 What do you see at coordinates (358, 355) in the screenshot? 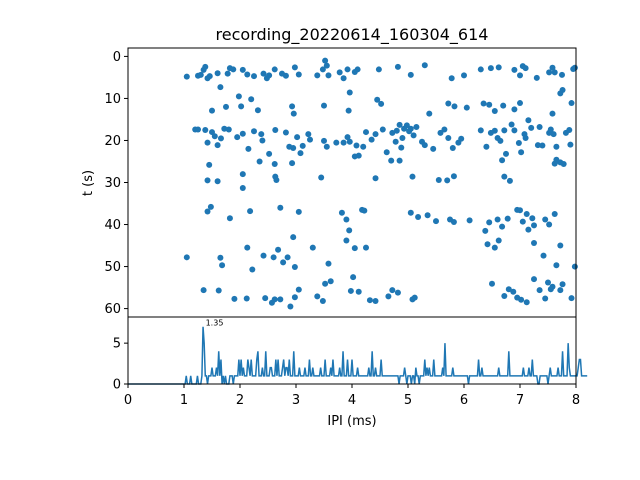
I see `ipi-histogram-line` at bounding box center [358, 355].